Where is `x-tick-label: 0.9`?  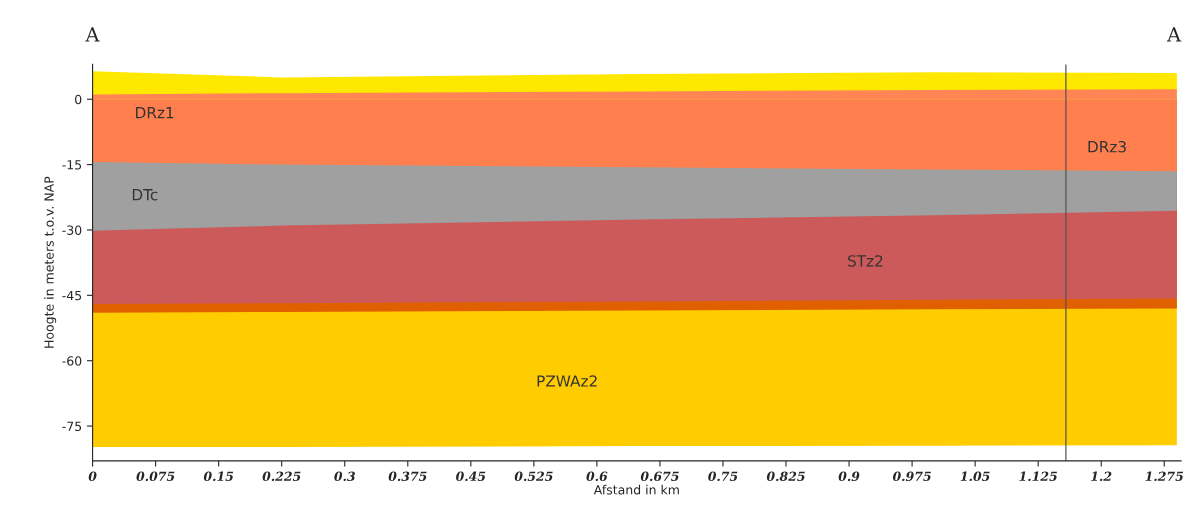
x-tick-label: 0.9 is located at coordinates (849, 476).